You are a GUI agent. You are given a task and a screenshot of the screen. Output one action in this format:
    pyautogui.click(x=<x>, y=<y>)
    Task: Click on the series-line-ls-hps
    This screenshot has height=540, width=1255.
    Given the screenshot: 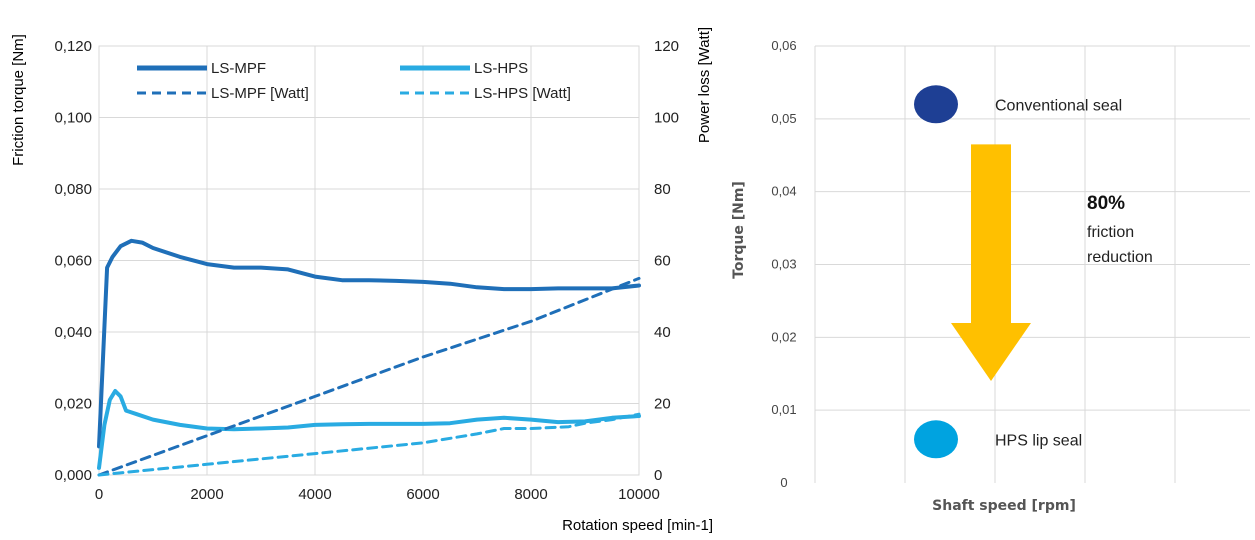 What is the action you would take?
    pyautogui.click(x=369, y=429)
    